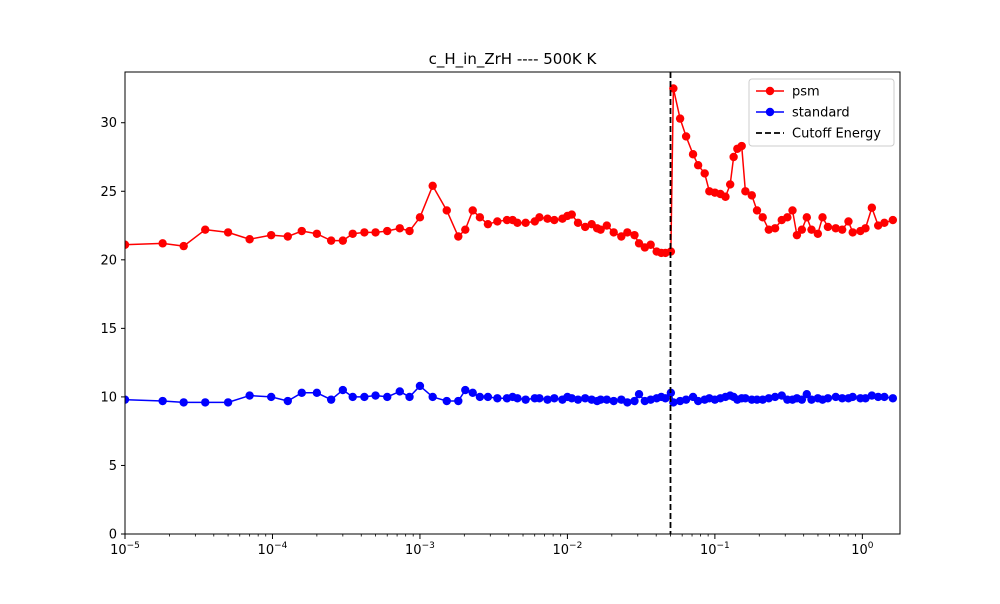 This screenshot has height=604, width=1000. What do you see at coordinates (273, 549) in the screenshot?
I see `x-tick-label-1e-4: 10⁻⁴` at bounding box center [273, 549].